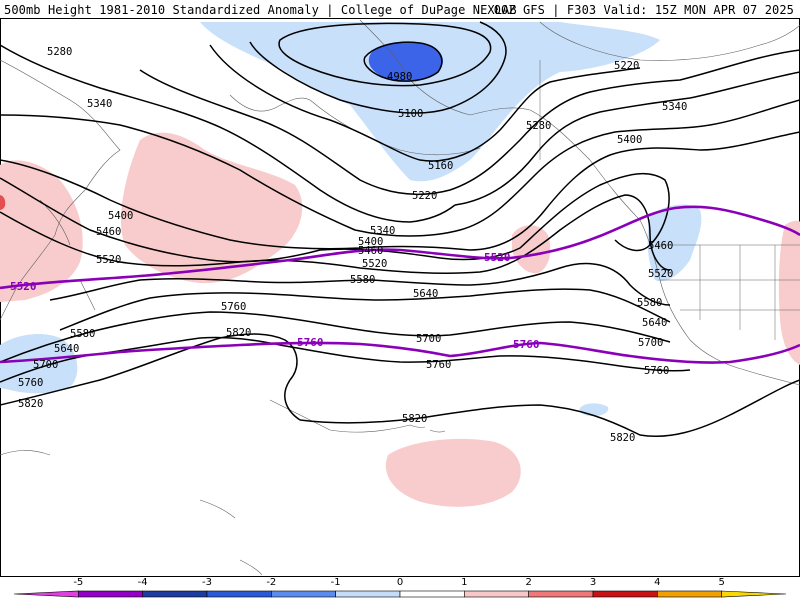  What do you see at coordinates (41, 231) in the screenshot?
I see `positive-anomaly-east-asia` at bounding box center [41, 231].